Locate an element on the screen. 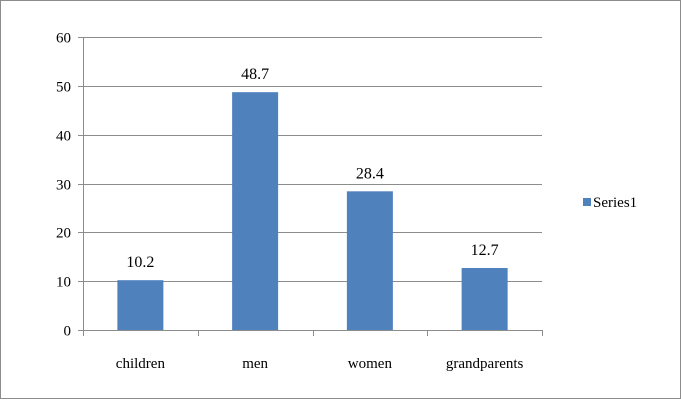 The height and width of the screenshot is (400, 681). x-tick-label-children: children is located at coordinates (141, 364).